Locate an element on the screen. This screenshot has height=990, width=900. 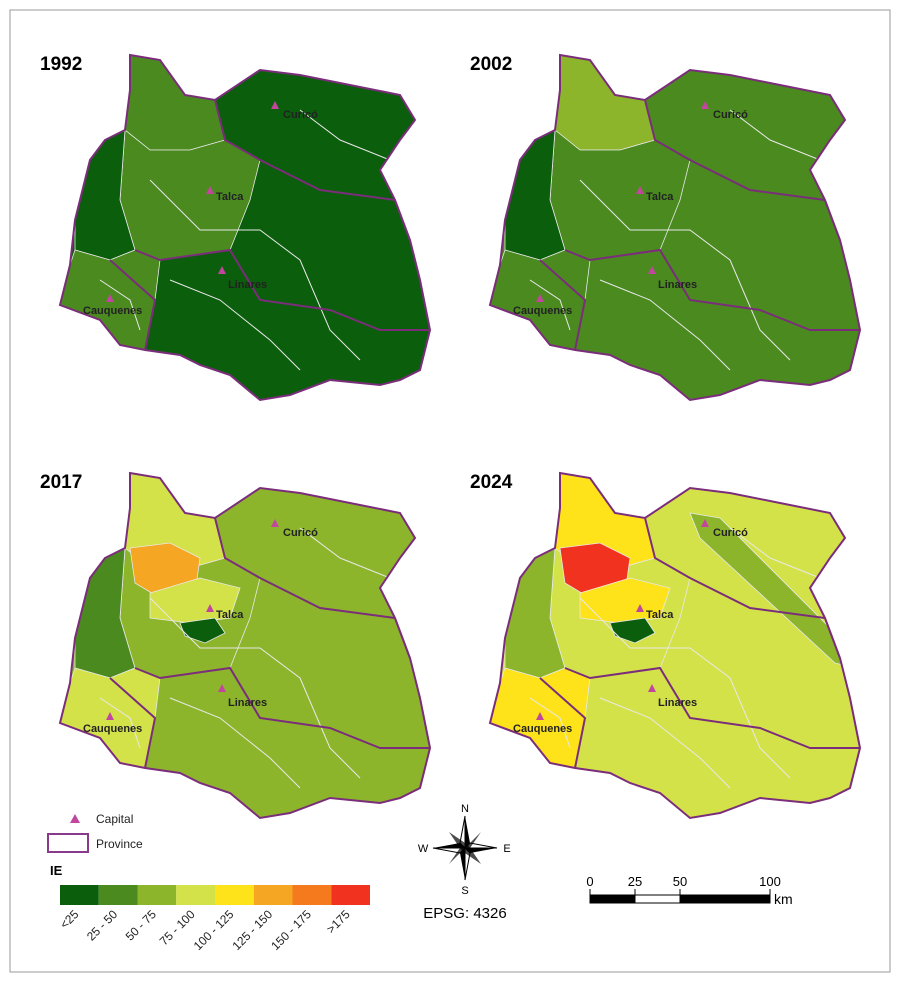
scale-label: 50 is located at coordinates (680, 881).